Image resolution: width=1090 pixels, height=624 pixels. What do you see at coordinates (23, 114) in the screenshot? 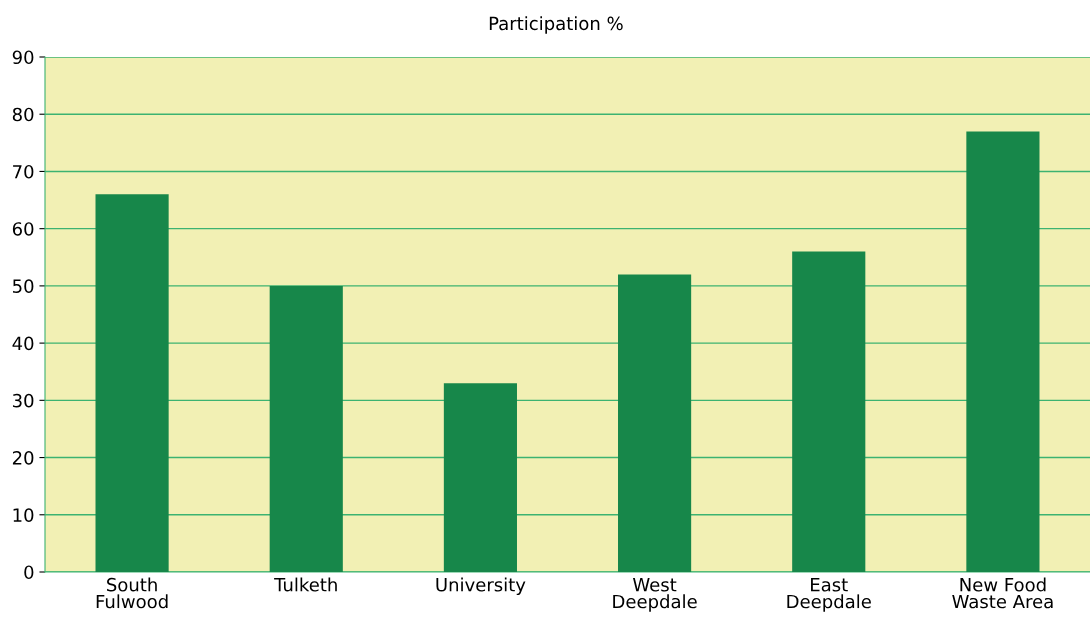
I see `y-tick-label: 80` at bounding box center [23, 114].